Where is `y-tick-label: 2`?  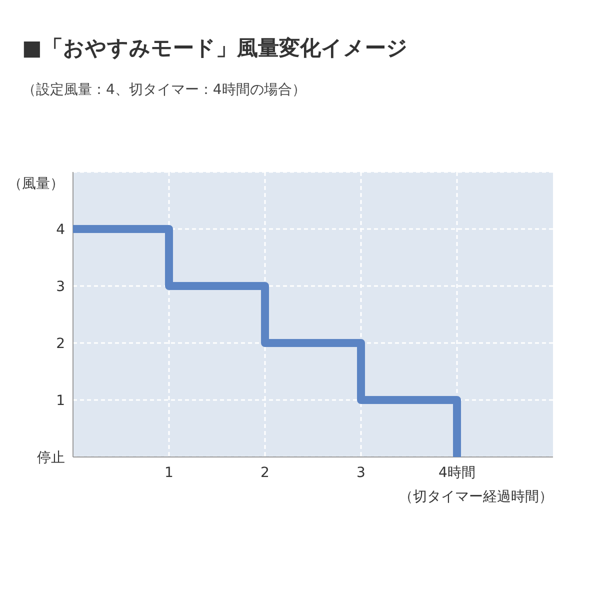 y-tick-label: 2 is located at coordinates (60, 344).